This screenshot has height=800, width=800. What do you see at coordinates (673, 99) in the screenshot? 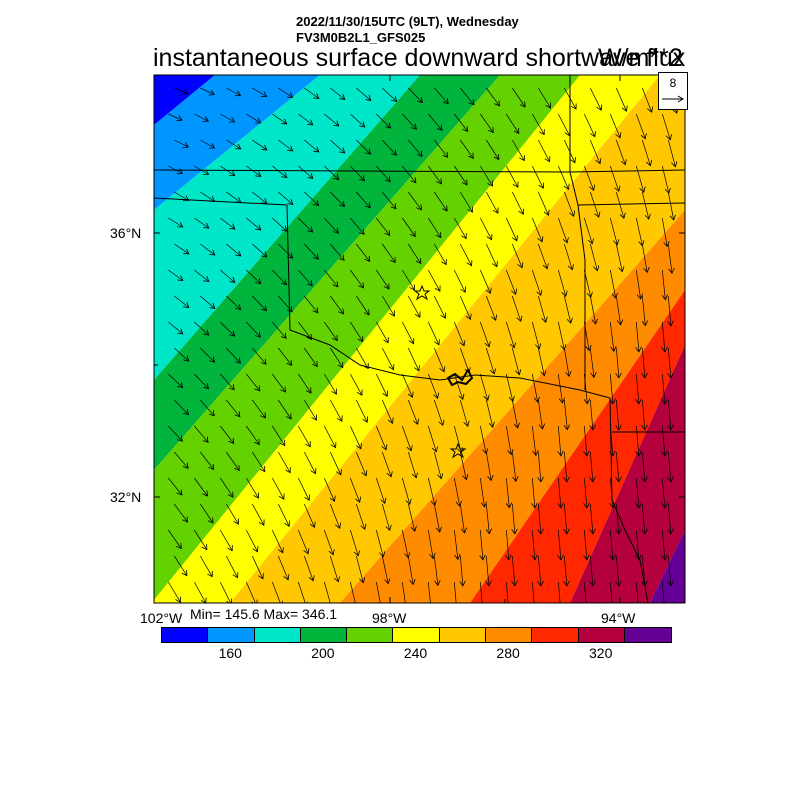
I see `reference-vector-arrow` at bounding box center [673, 99].